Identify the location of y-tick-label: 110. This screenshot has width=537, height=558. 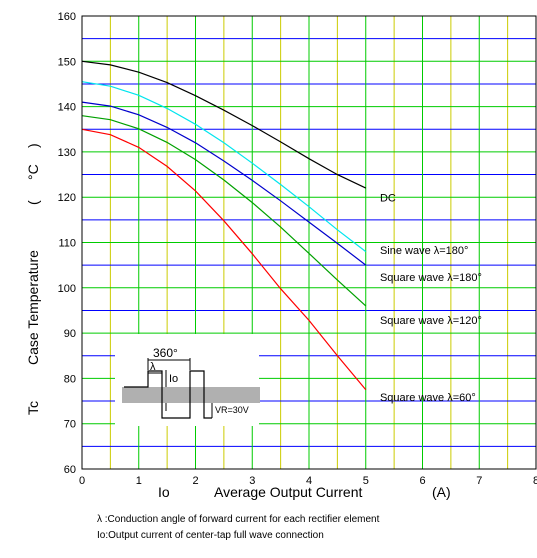
(67, 244).